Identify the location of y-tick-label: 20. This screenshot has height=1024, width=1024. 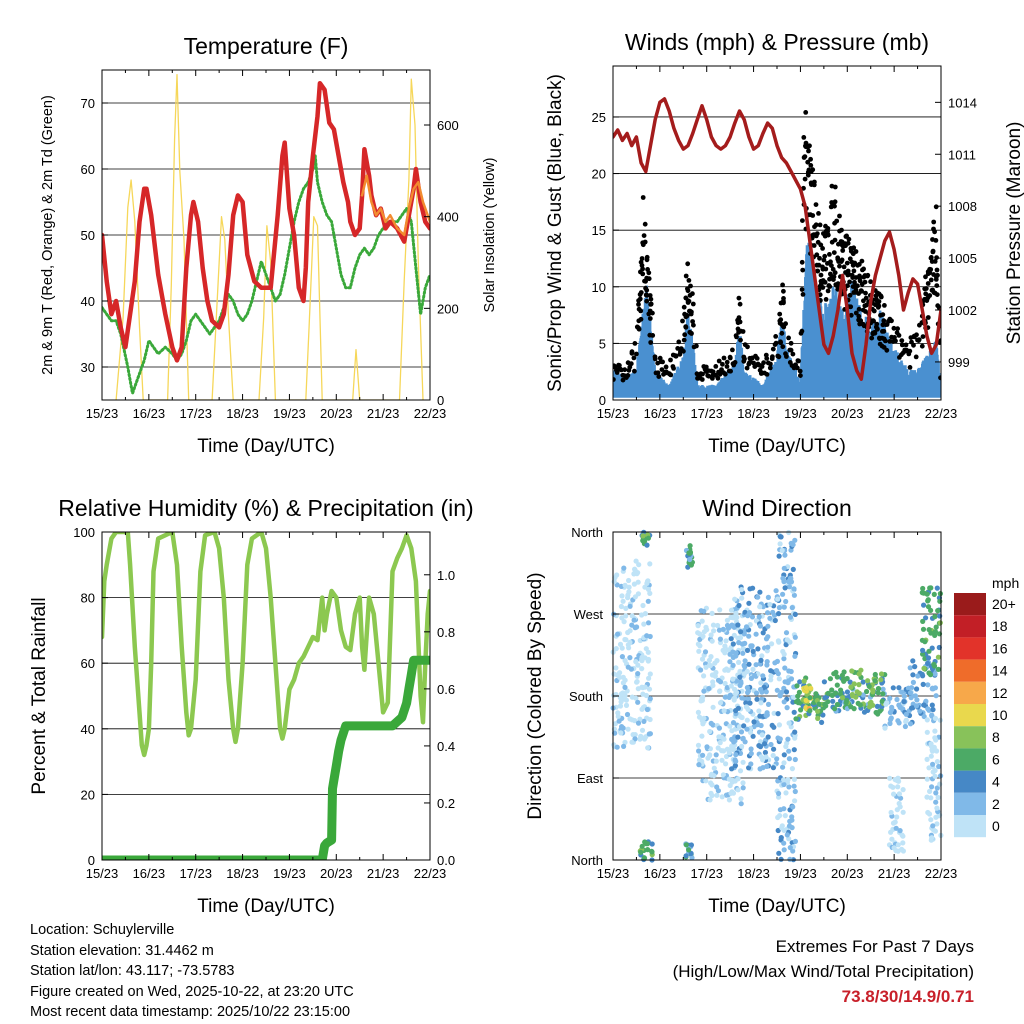
(88, 794).